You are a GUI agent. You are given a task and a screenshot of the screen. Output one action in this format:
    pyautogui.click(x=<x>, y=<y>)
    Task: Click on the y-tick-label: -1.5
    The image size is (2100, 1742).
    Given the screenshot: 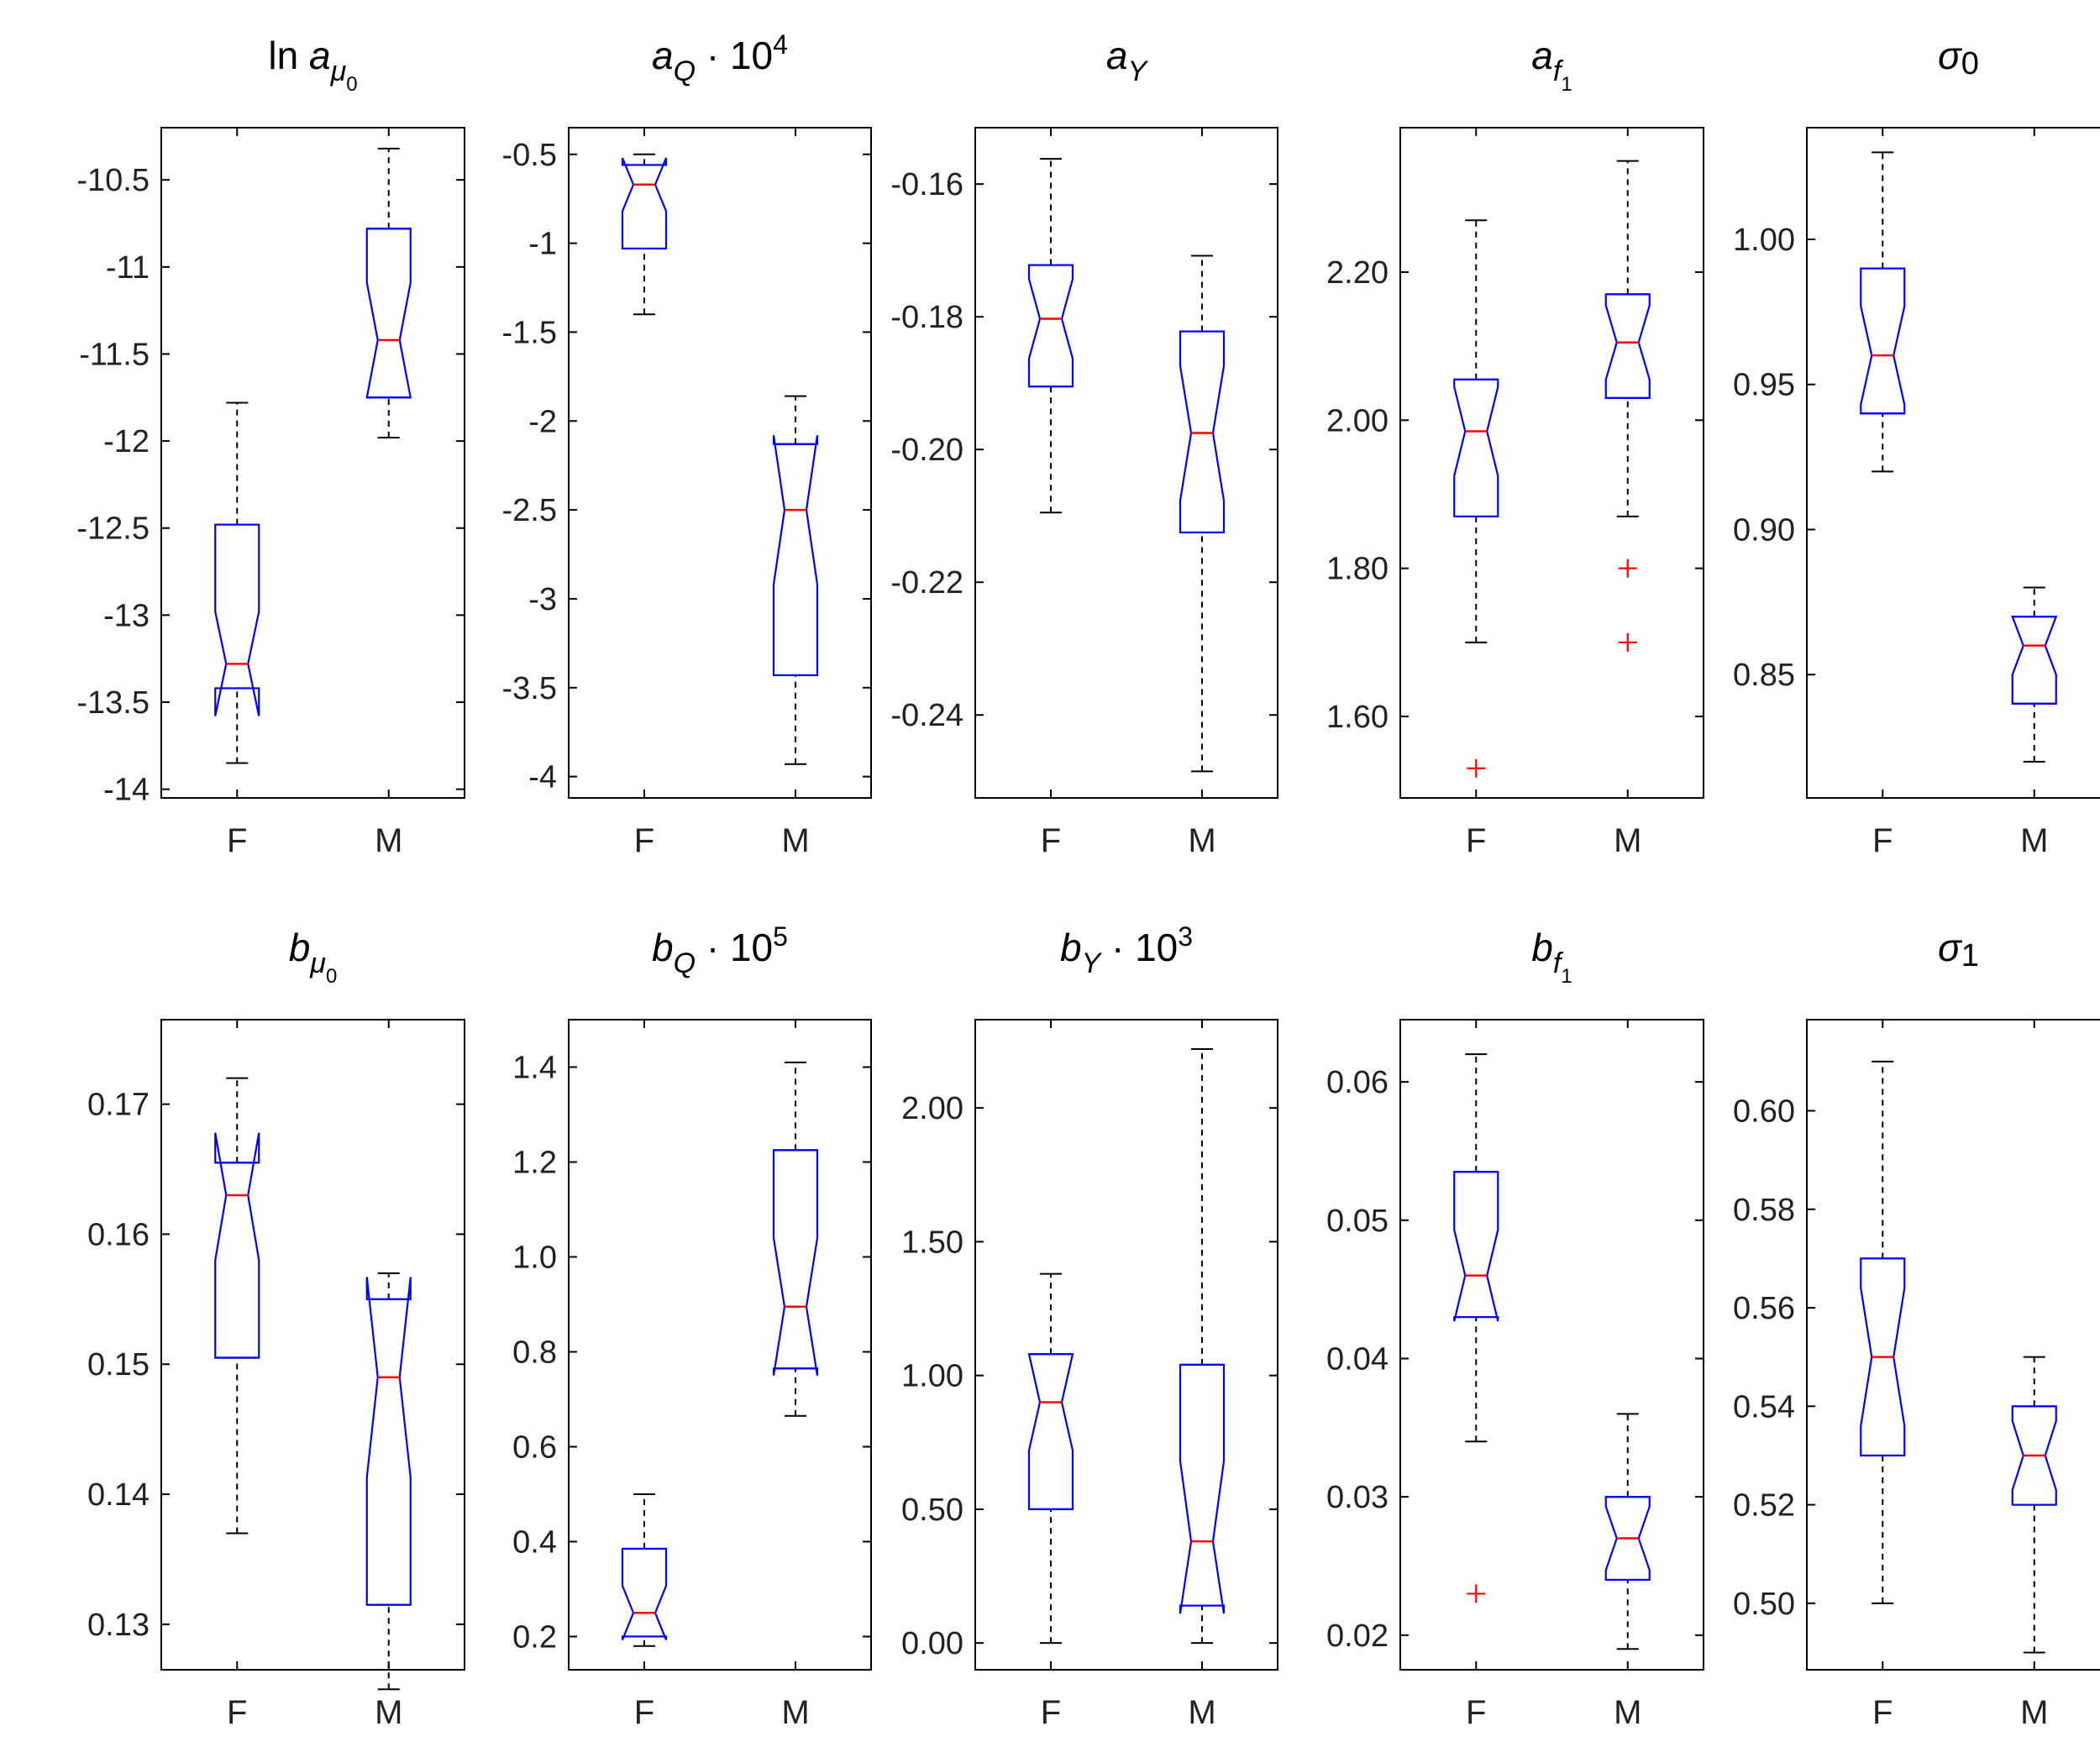 What is the action you would take?
    pyautogui.click(x=529, y=332)
    